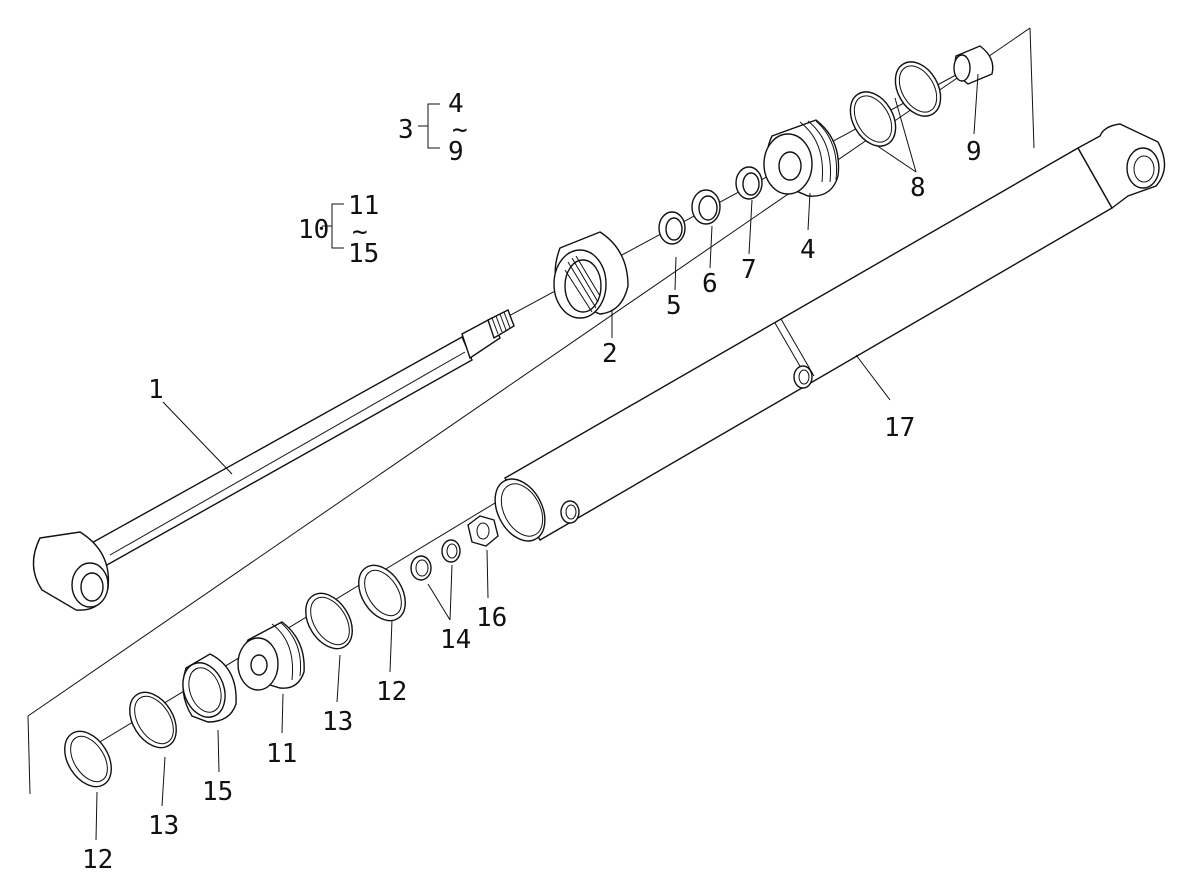 The width and height of the screenshot is (1197, 883). Describe the element at coordinates (273, 460) in the screenshot. I see `piston-rod` at that location.